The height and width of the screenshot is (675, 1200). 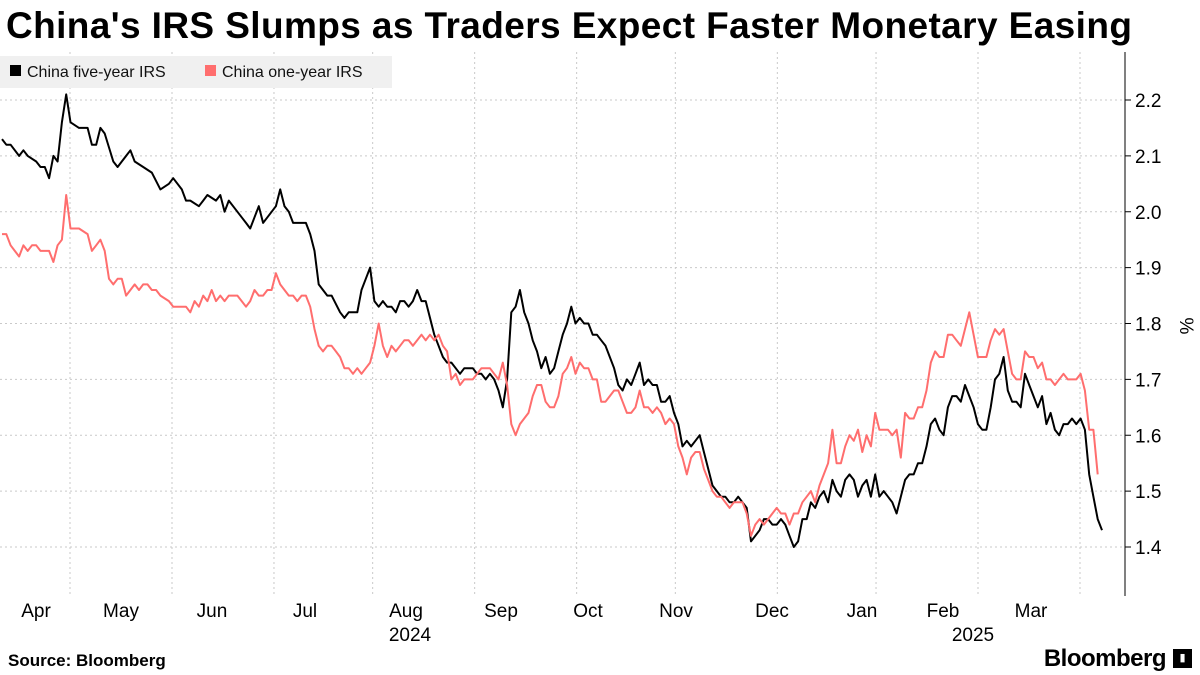 I want to click on y-tick-label: 1.5, so click(x=1148, y=492).